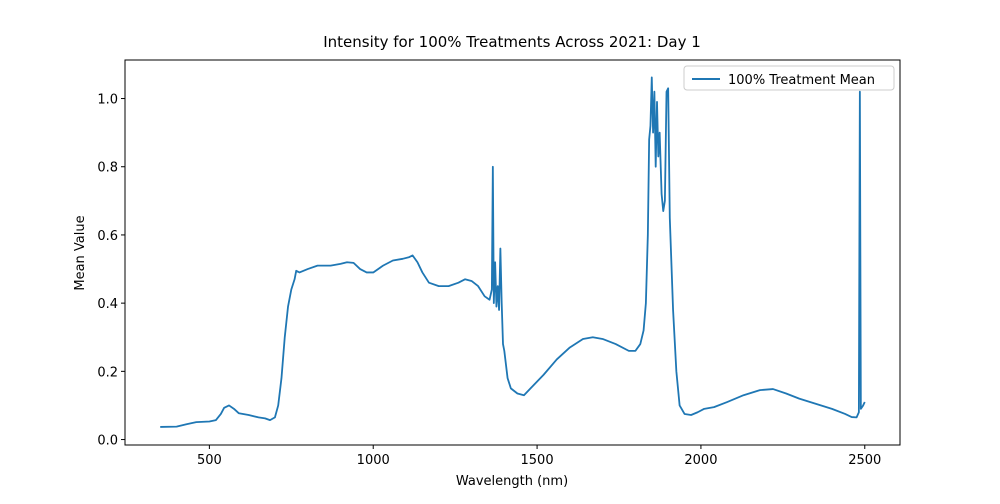 This screenshot has width=1000, height=504. I want to click on y-tick-label: 0.4, so click(107, 304).